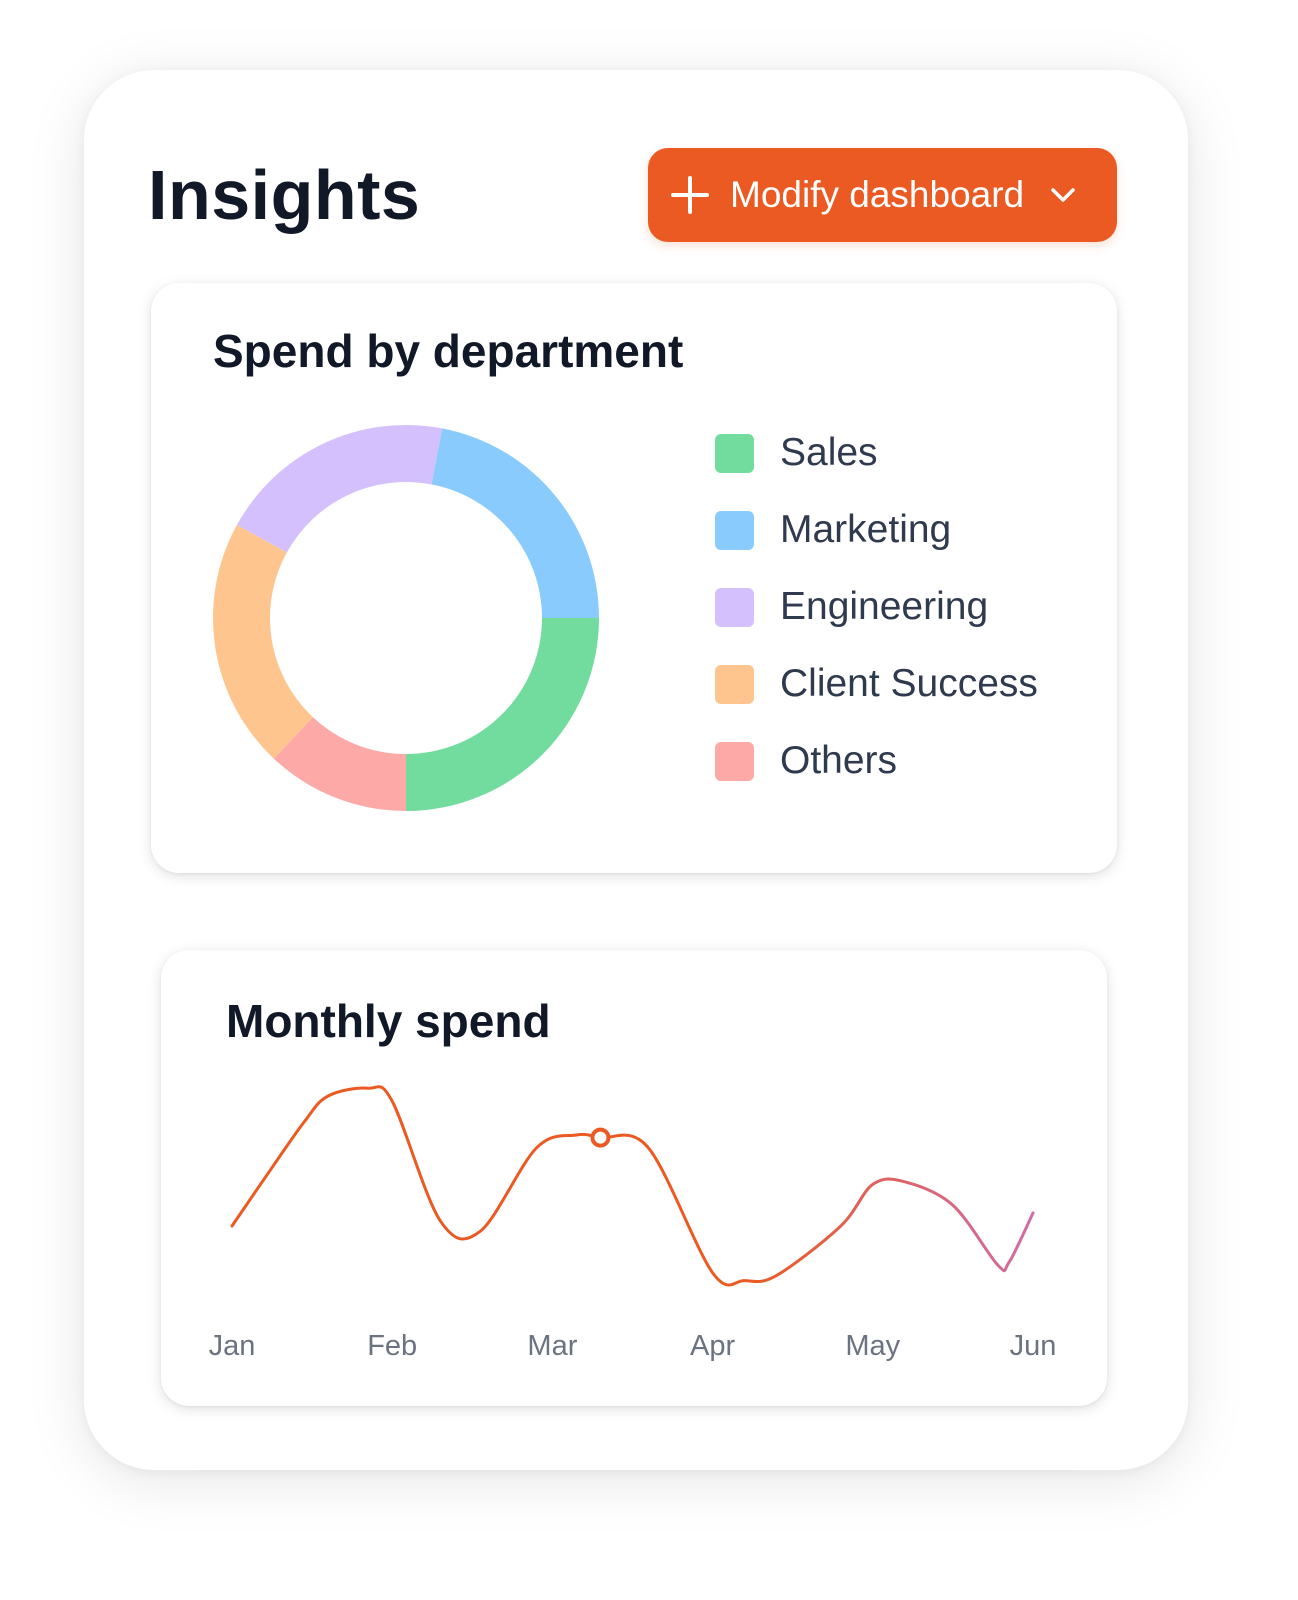 The height and width of the screenshot is (1600, 1298). What do you see at coordinates (1063, 195) in the screenshot?
I see `chevron-down-icon` at bounding box center [1063, 195].